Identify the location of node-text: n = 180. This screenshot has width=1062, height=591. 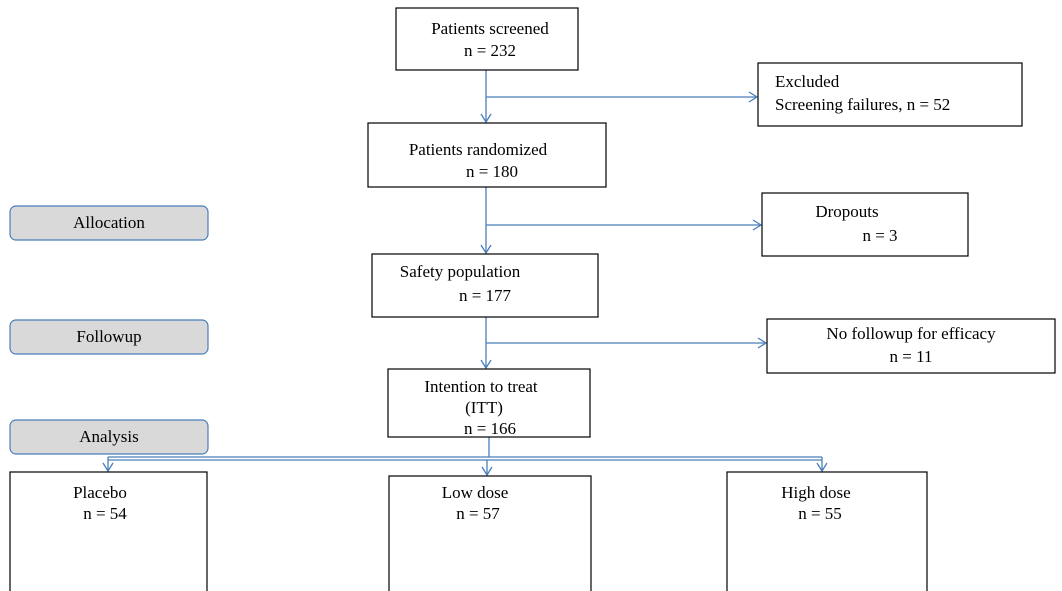
(492, 171).